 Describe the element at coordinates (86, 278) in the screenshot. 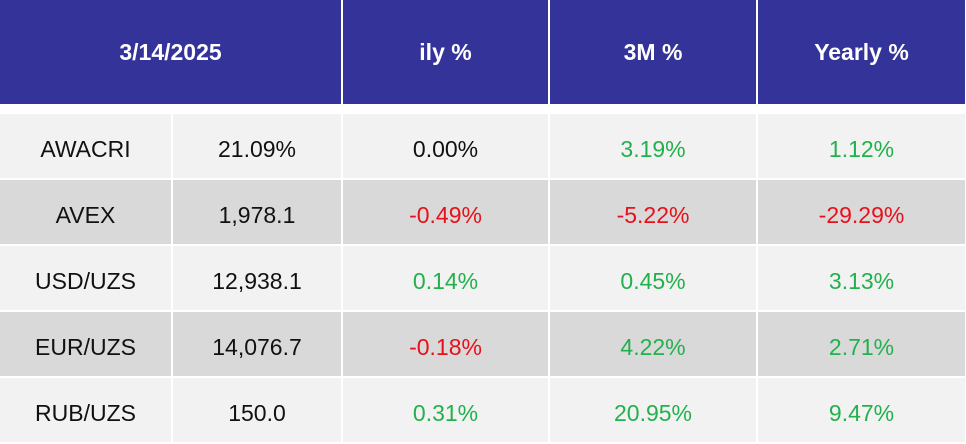

I see `instrument-name: USD/UZS` at that location.